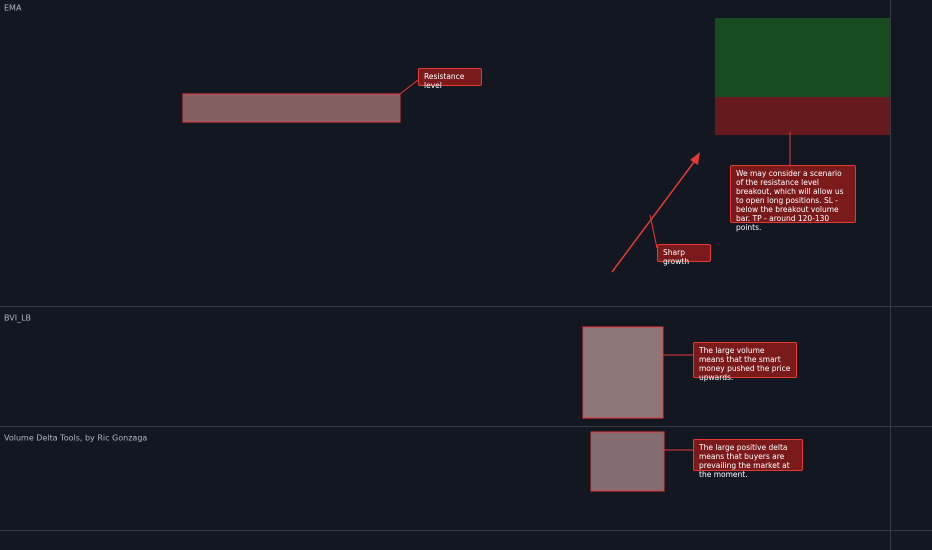  Describe the element at coordinates (623, 372) in the screenshot. I see `volume-highlight` at that location.